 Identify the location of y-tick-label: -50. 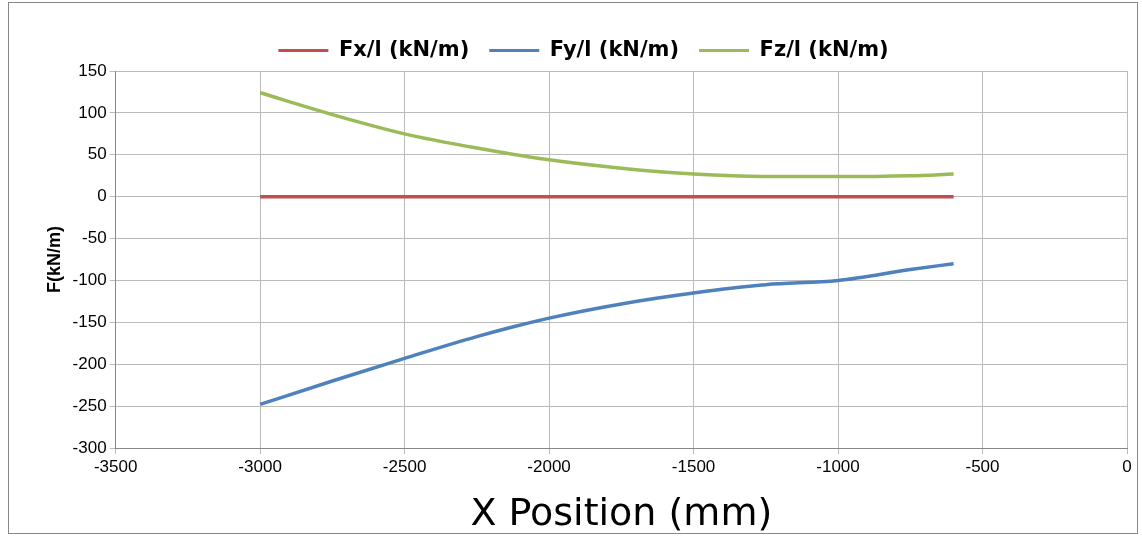
(94, 238).